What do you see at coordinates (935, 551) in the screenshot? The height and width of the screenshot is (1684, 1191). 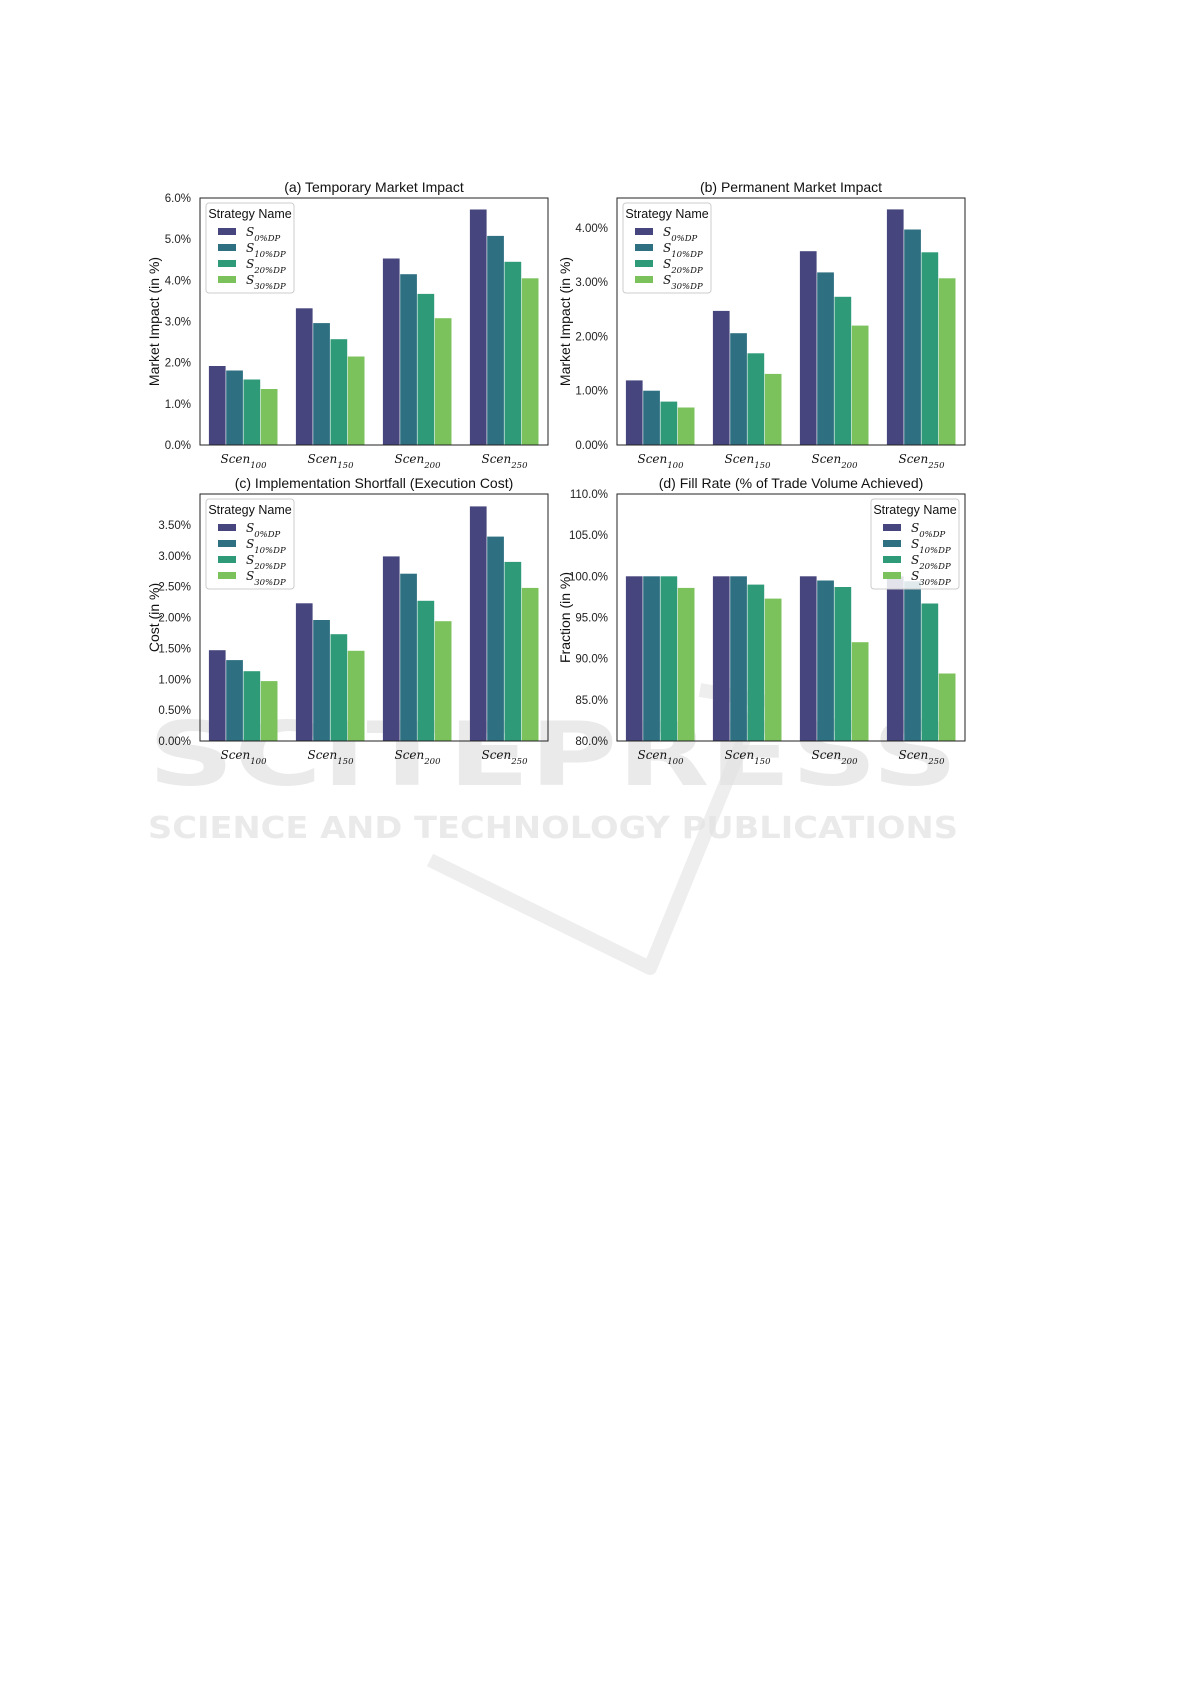 I see `legend-label-subscript: 10%DP` at bounding box center [935, 551].